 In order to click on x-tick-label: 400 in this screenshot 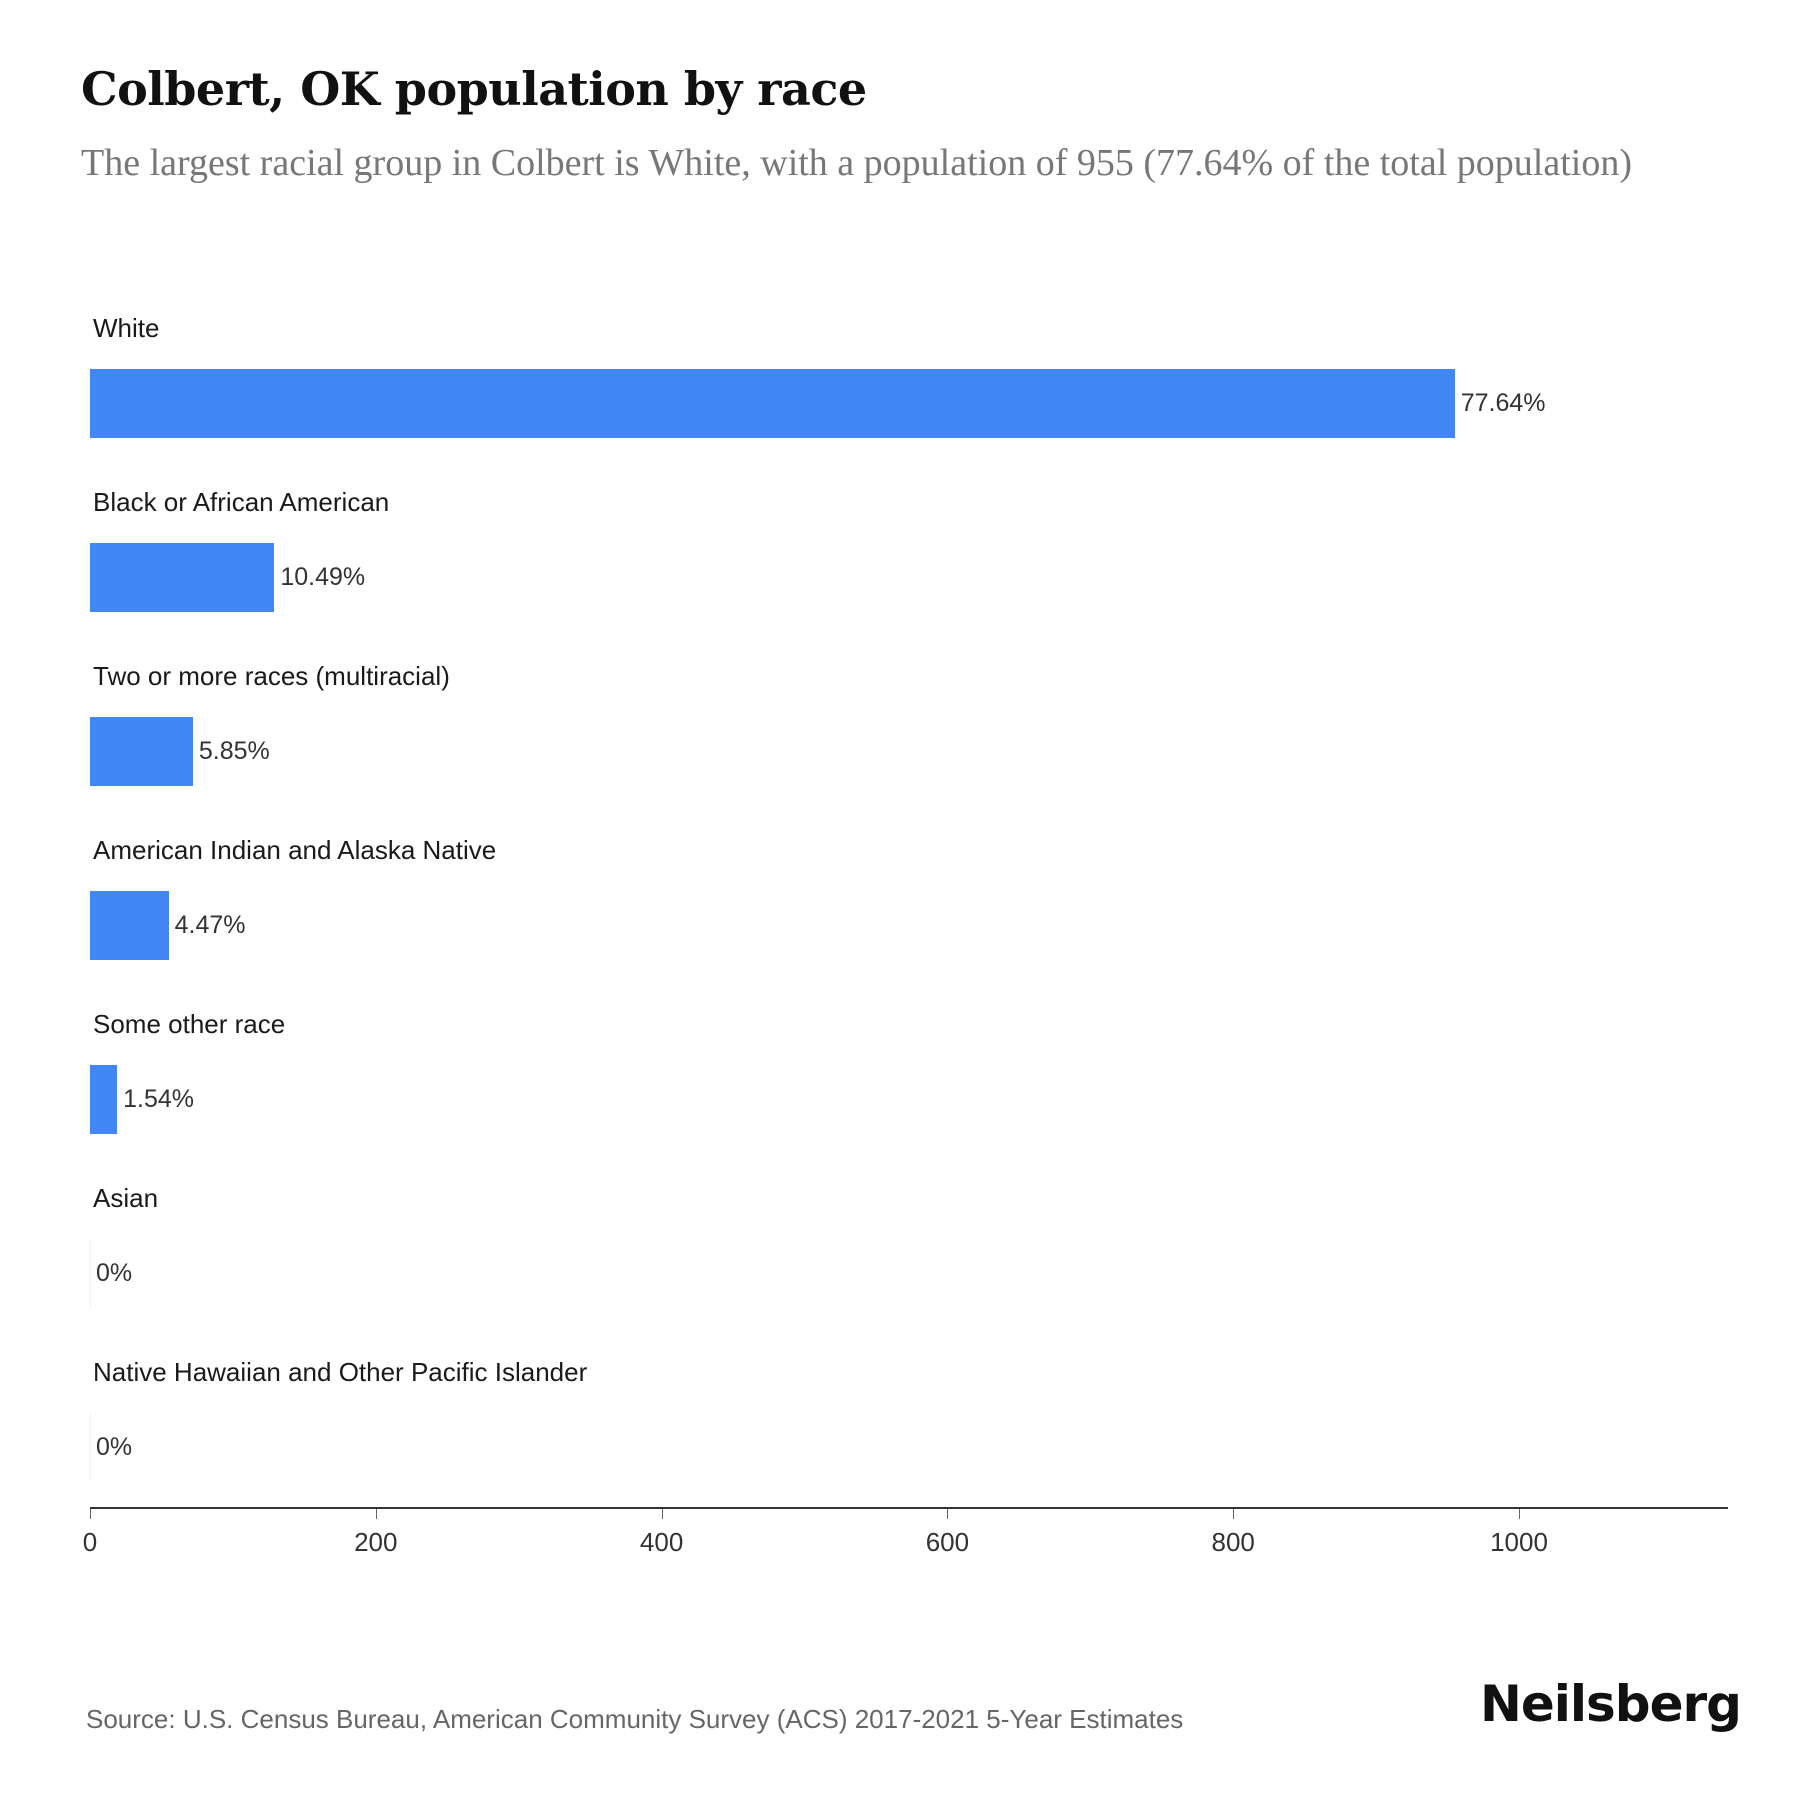, I will do `click(661, 1542)`.